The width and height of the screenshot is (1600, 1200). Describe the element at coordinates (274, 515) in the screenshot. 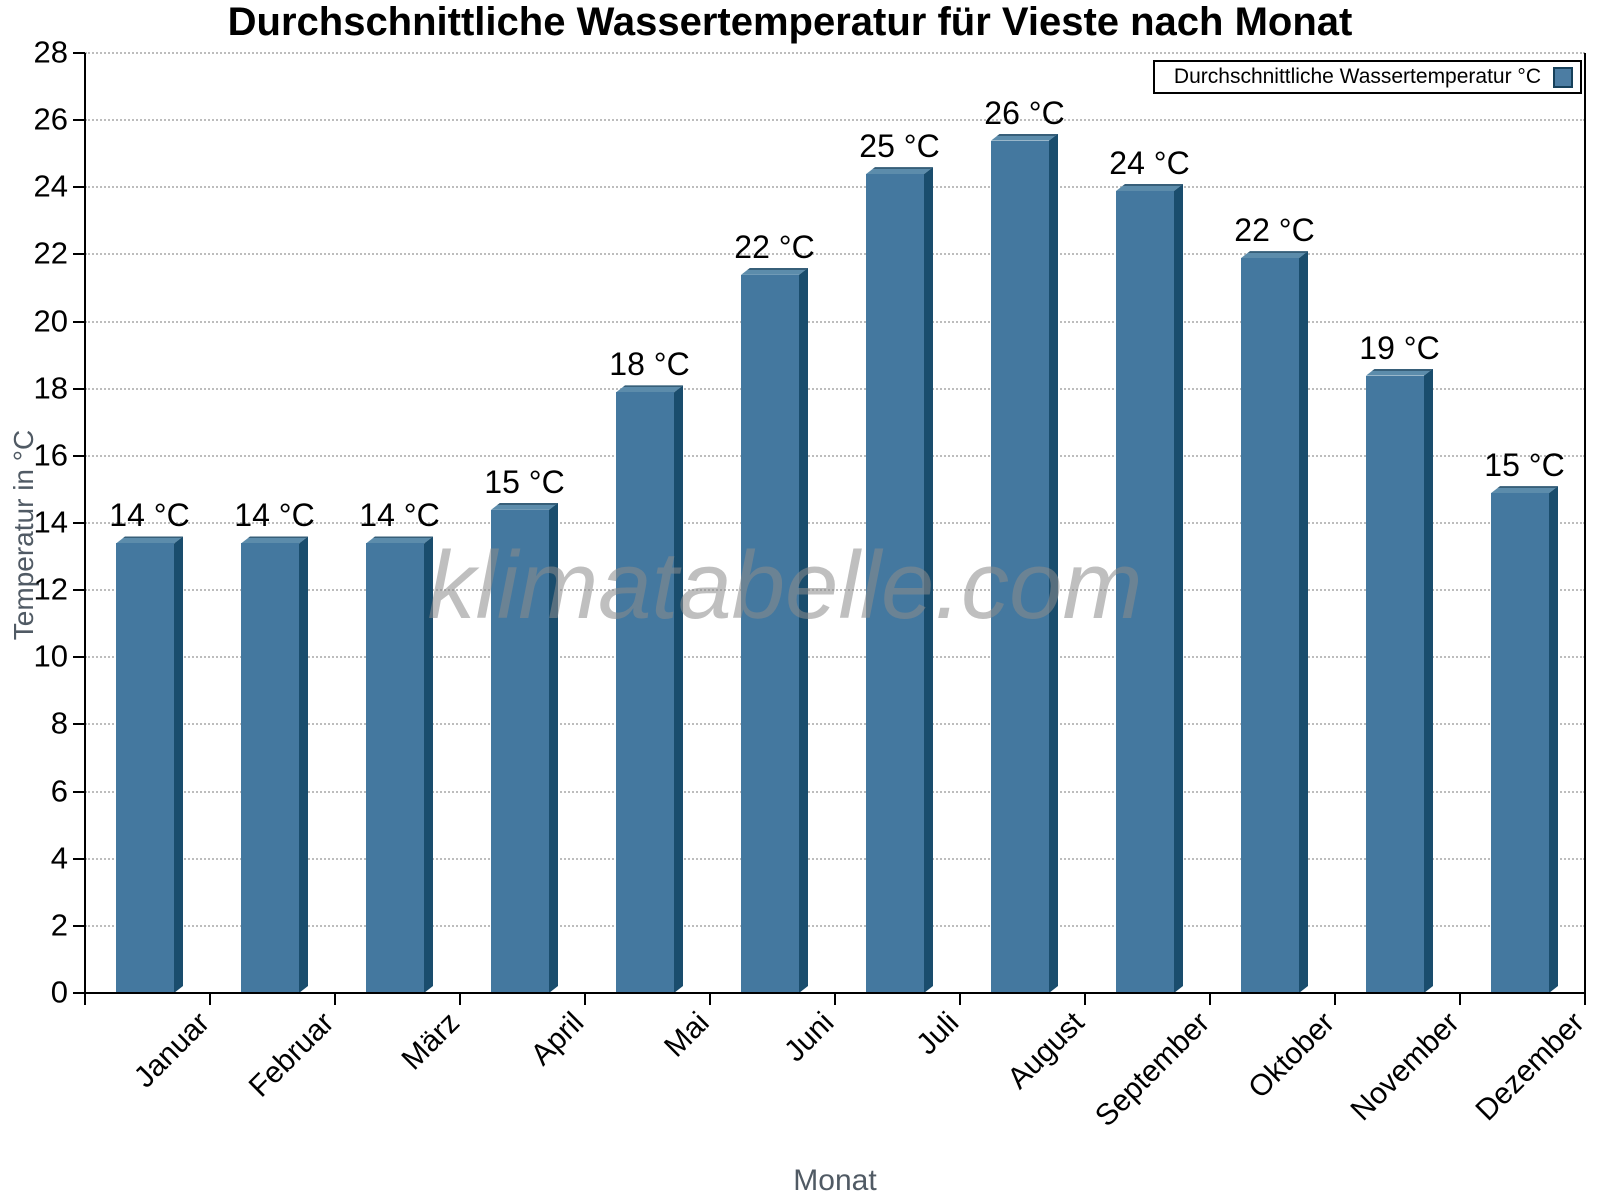

I see `bar-value-label: 14 °C` at that location.